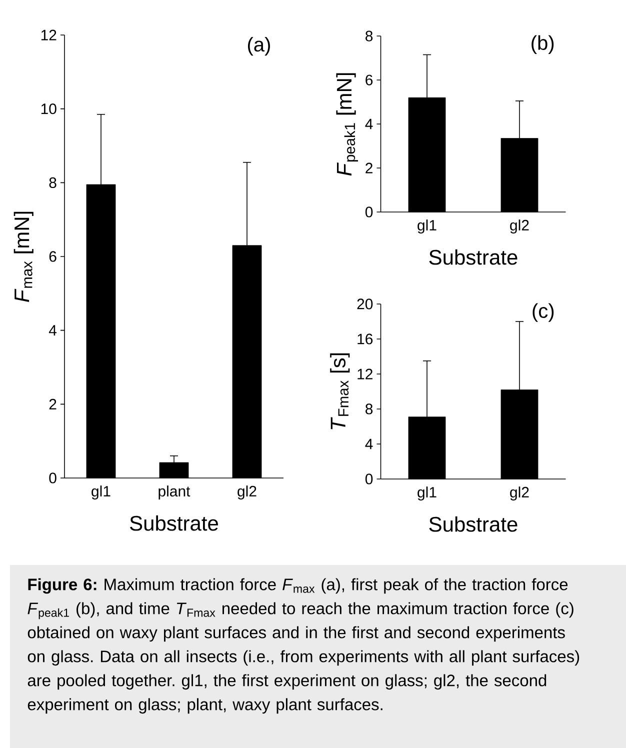  I want to click on y-axis-title: F$_{peak1}$ [mN], so click(347, 124).